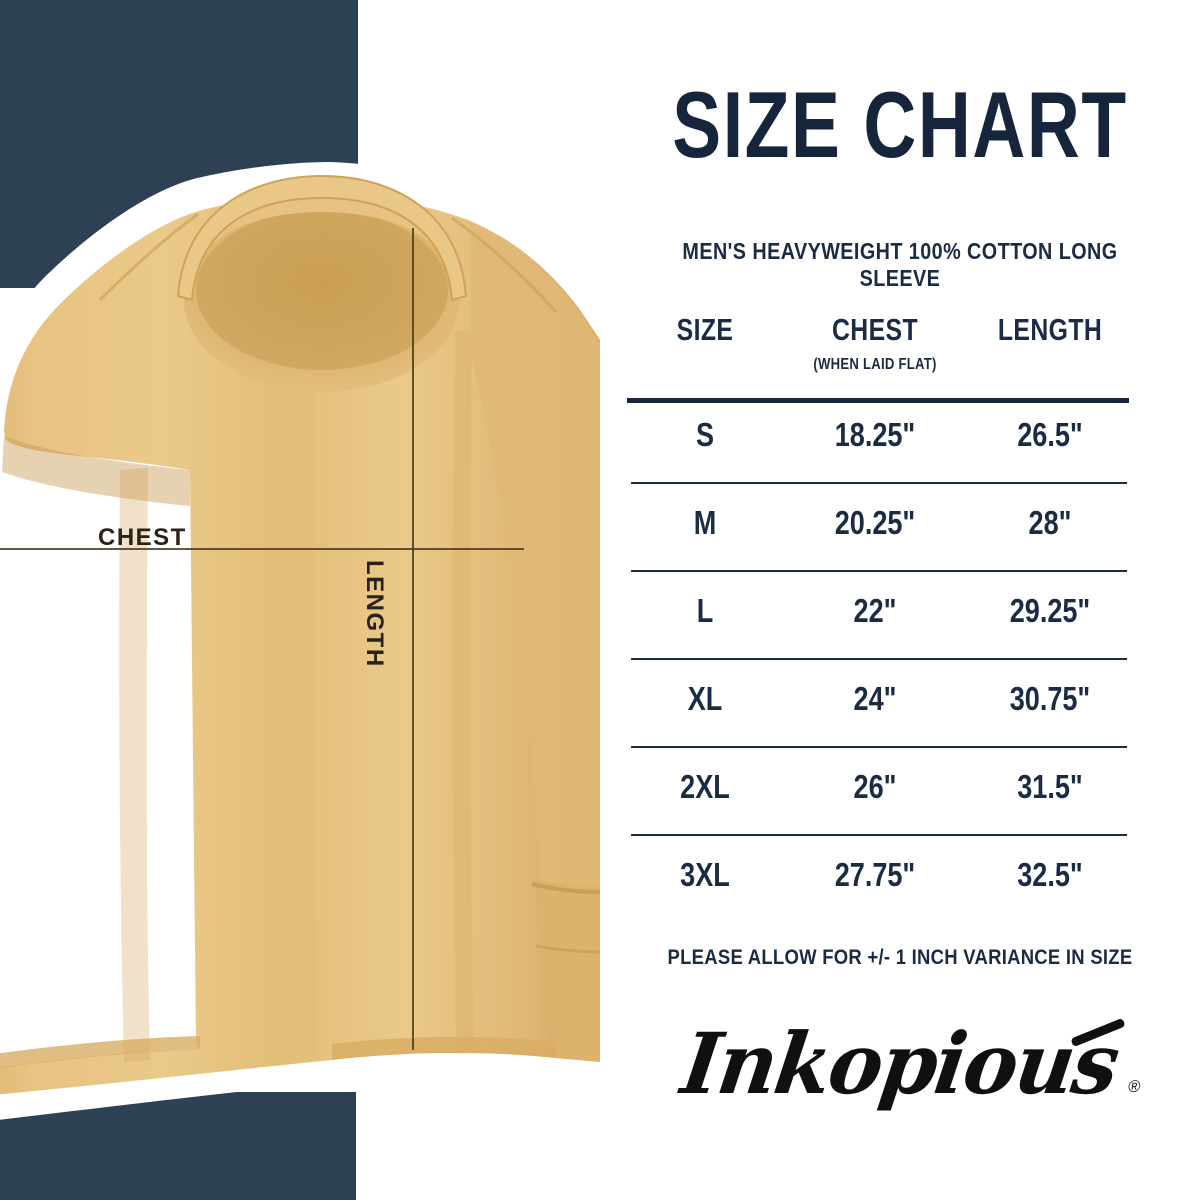 The image size is (1200, 1200). I want to click on brand-name: Inkopious, so click(900, 1063).